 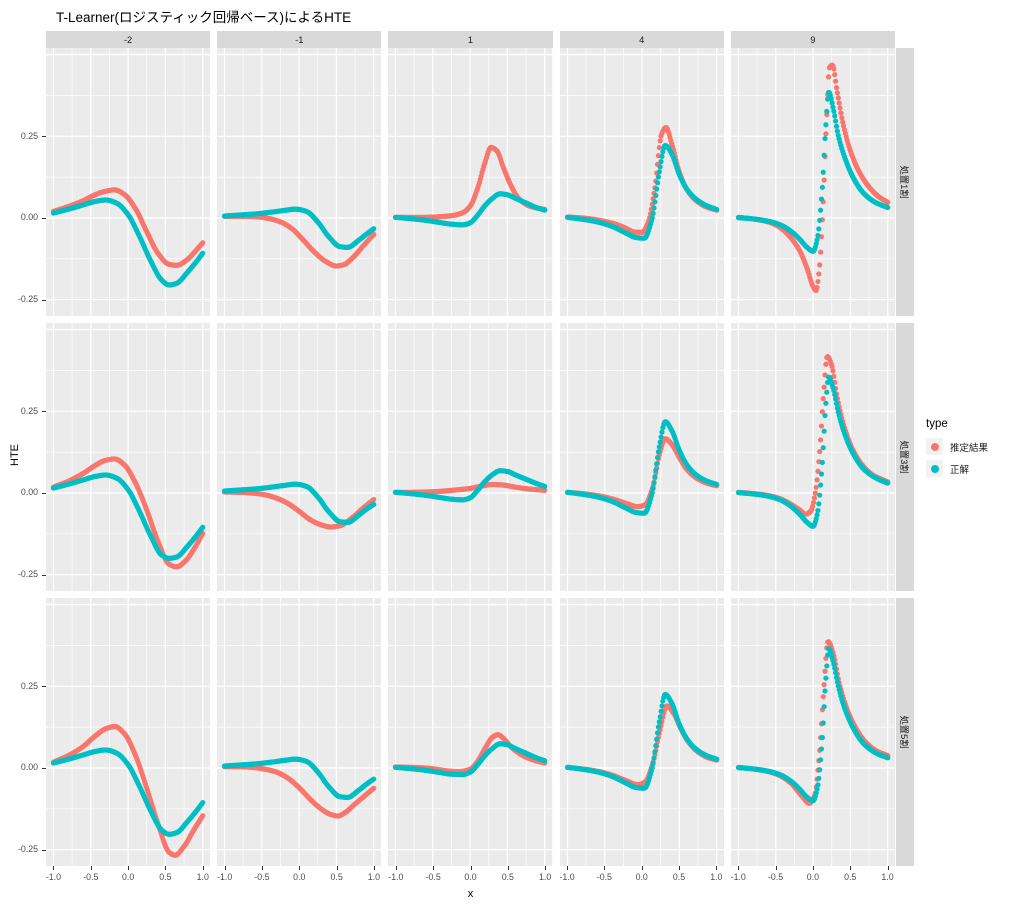 I want to click on x-axis-title: x, so click(x=470, y=894).